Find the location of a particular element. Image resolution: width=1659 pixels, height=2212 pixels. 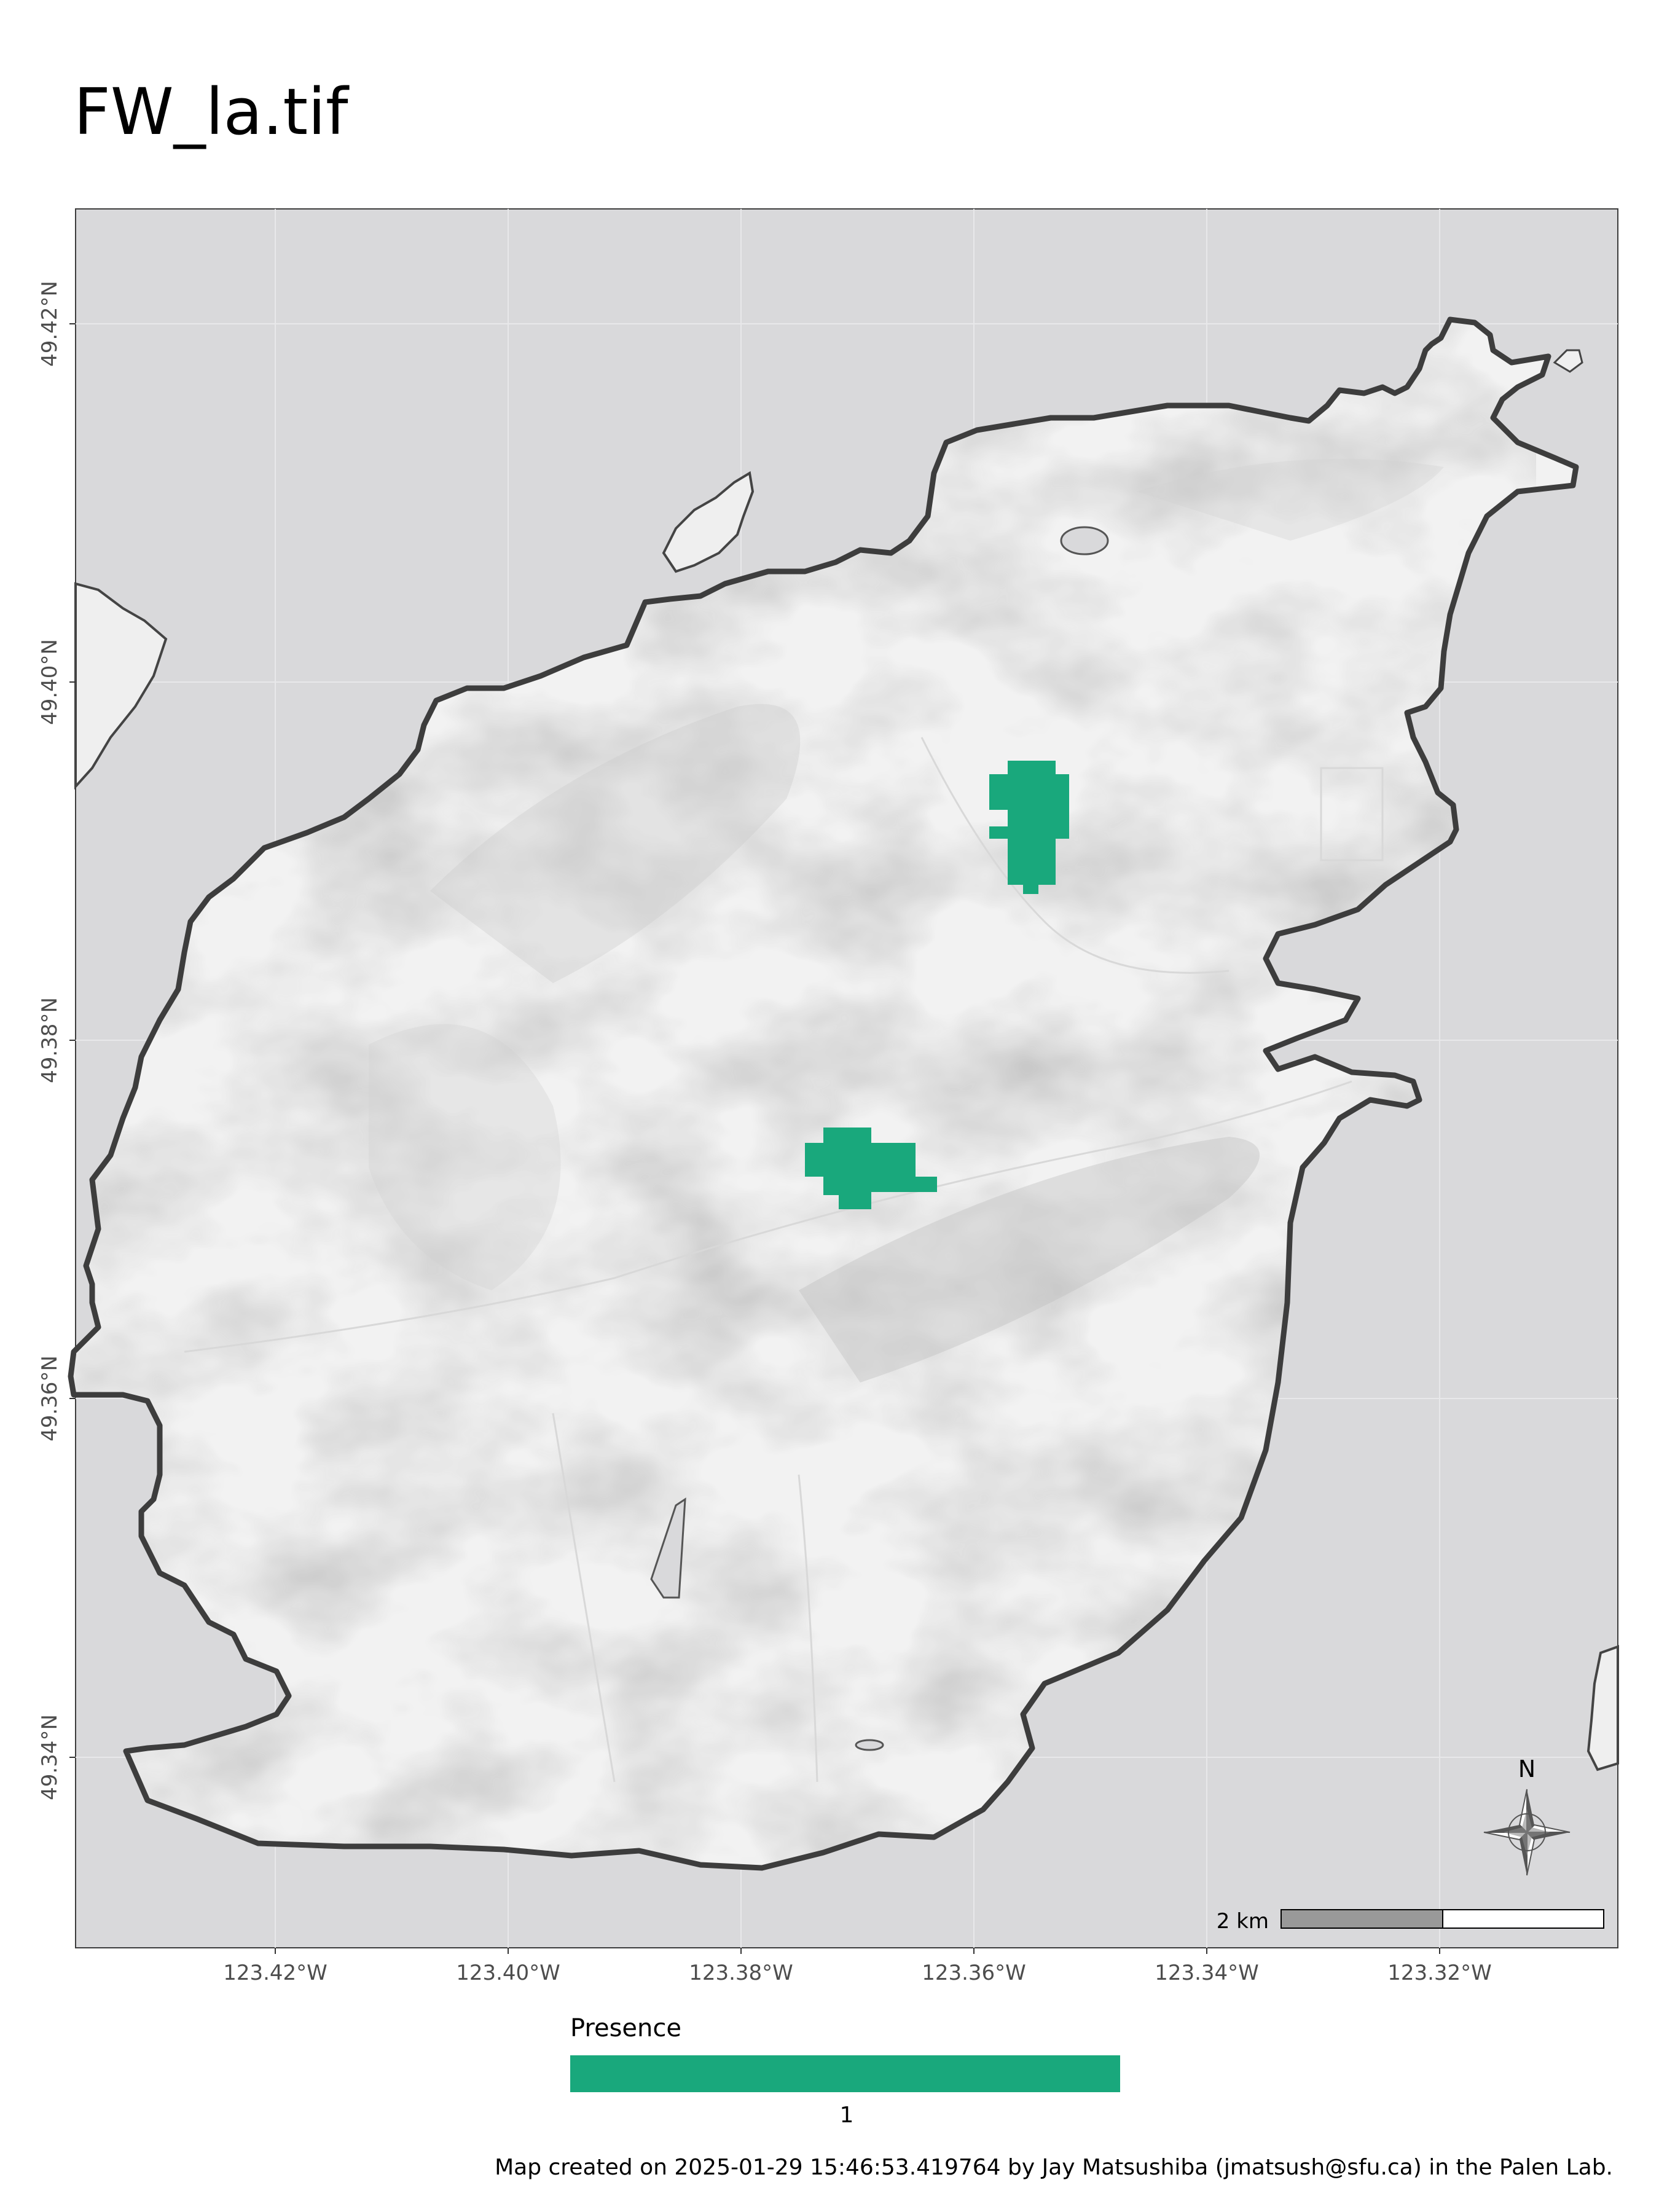

map-title: FW_la.tif is located at coordinates (211, 111).